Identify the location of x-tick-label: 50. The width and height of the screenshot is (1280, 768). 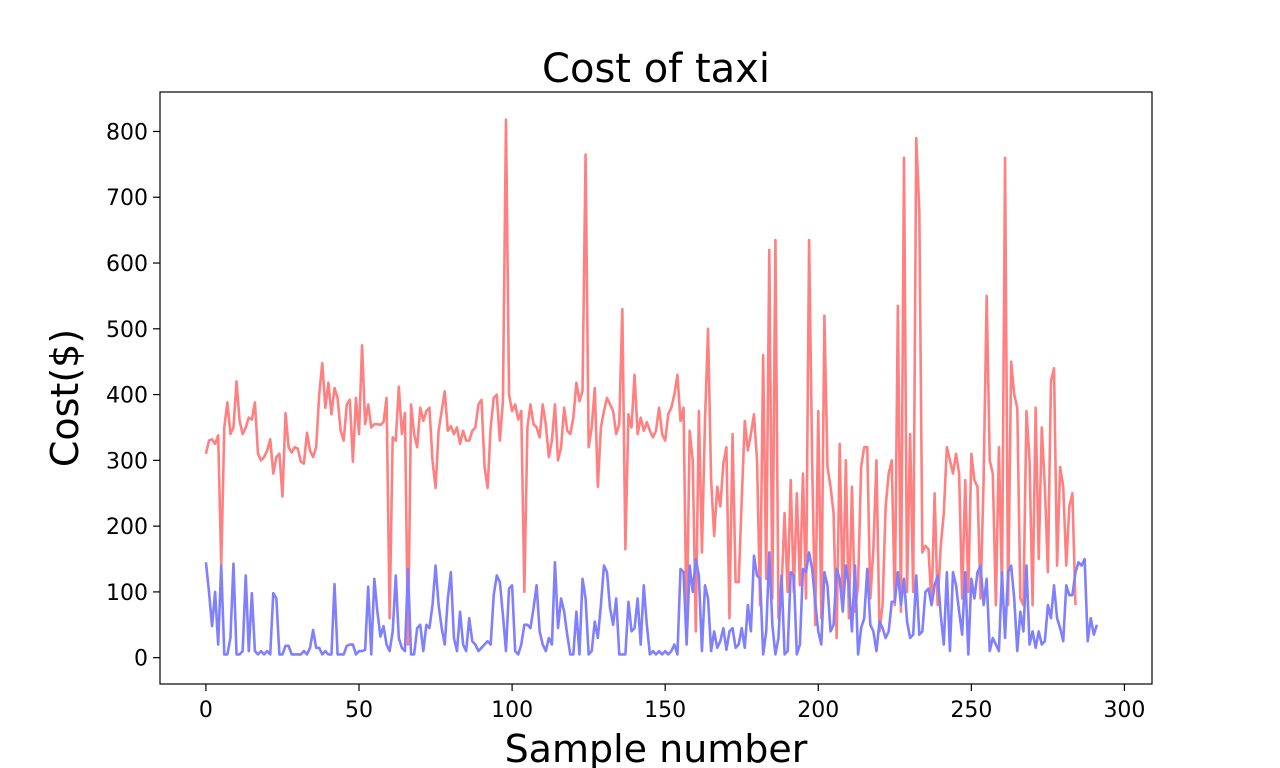
(359, 710).